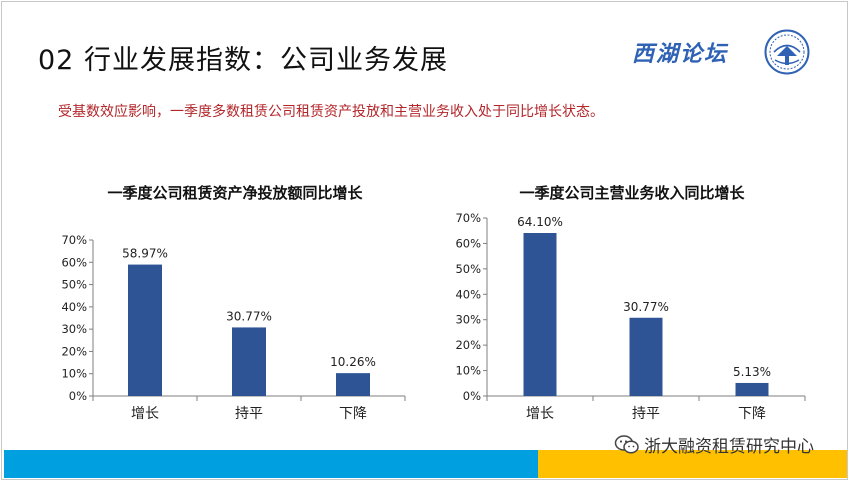 The height and width of the screenshot is (483, 851). I want to click on watermark: 浙大融资租赁研究中心, so click(714, 444).